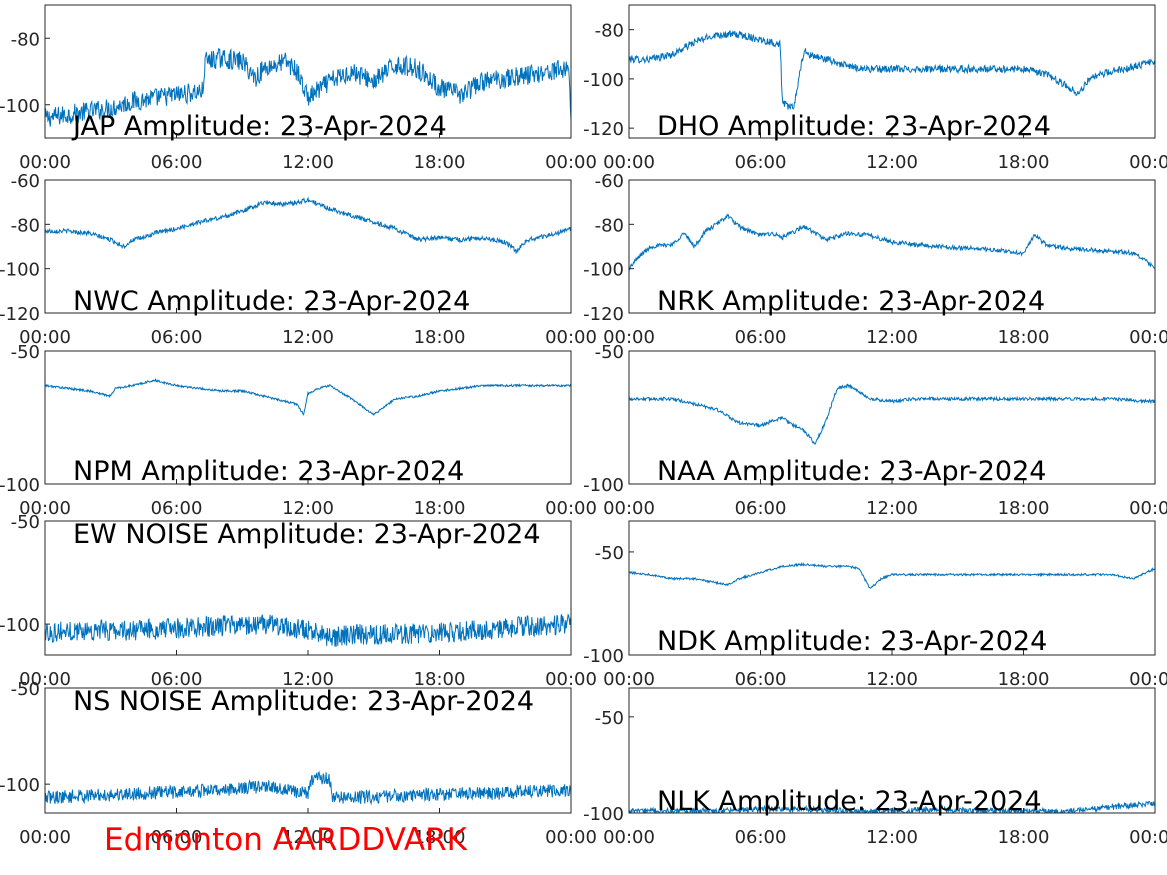  What do you see at coordinates (854, 126) in the screenshot?
I see `chart-title: DHO Amplitude: 23-Apr-2024` at bounding box center [854, 126].